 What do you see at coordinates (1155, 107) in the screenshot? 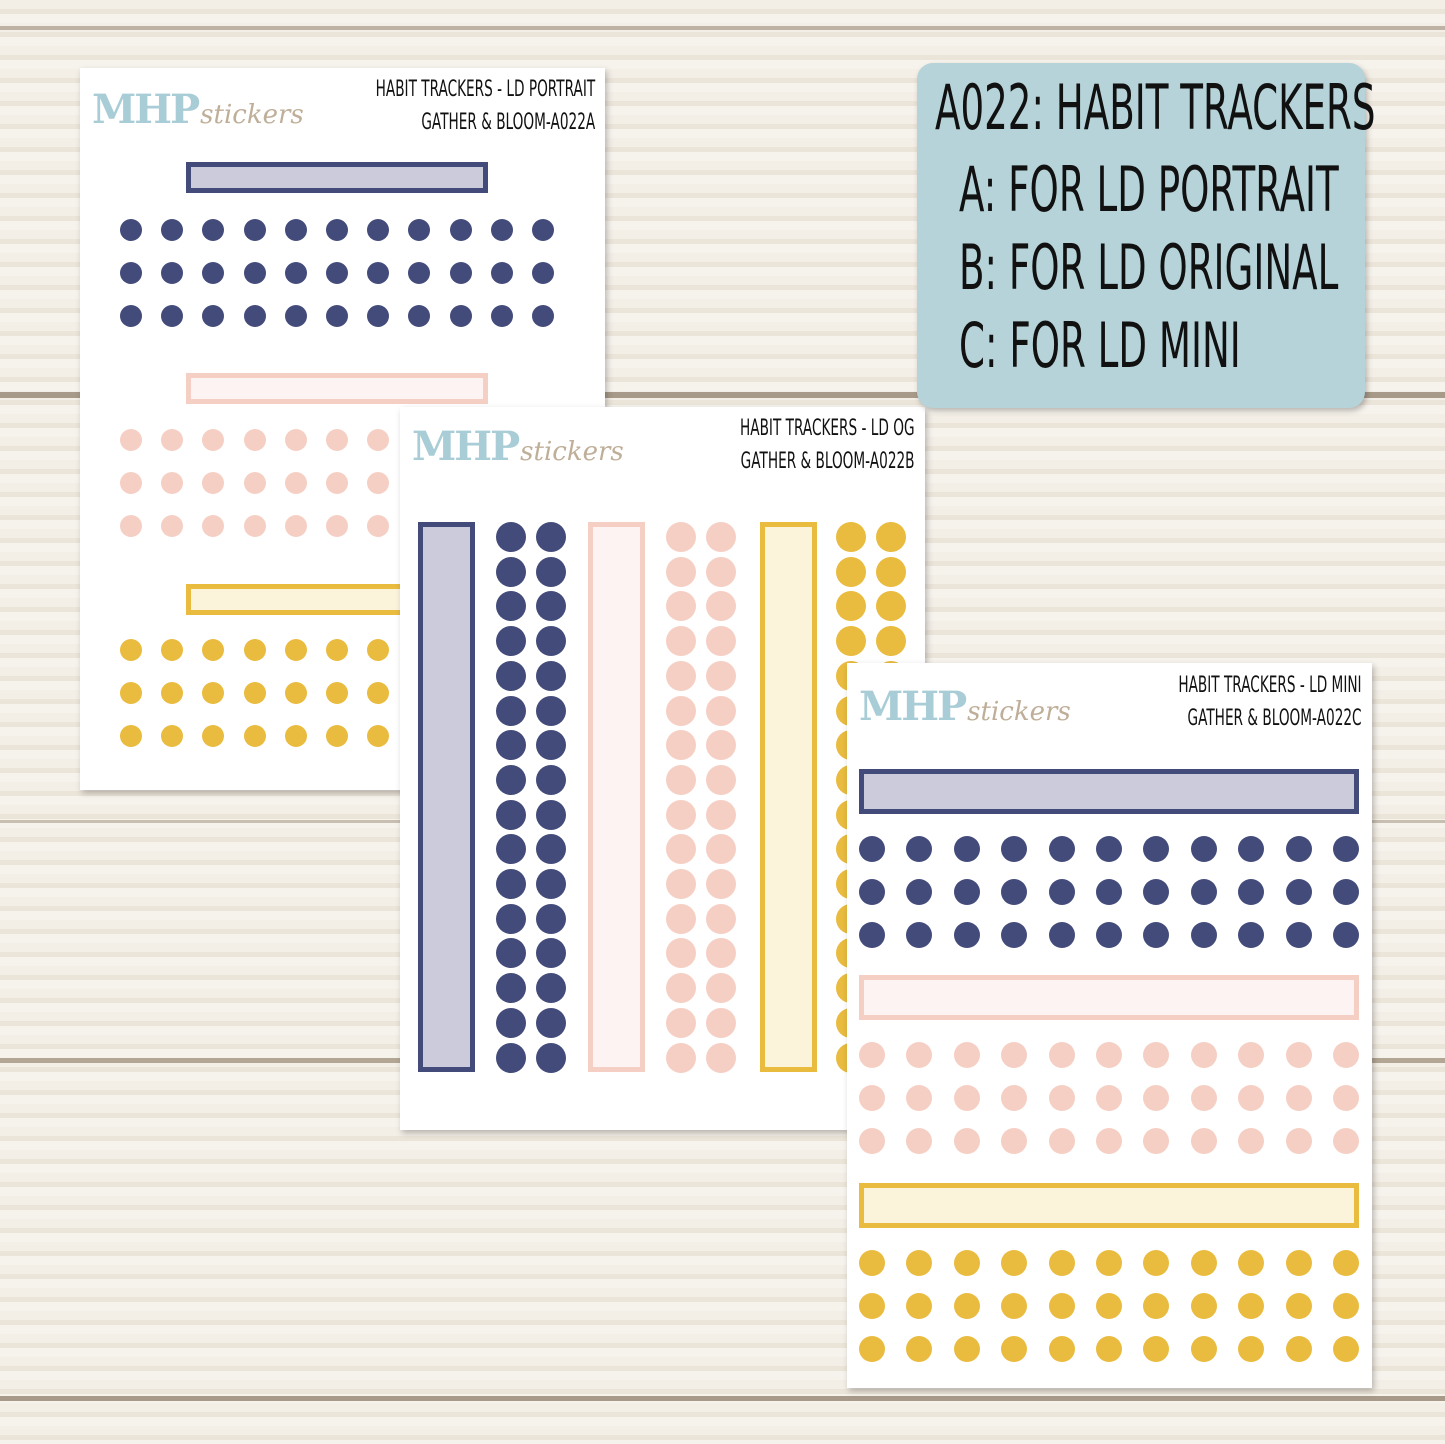
I see `info-title: A022: HABIT TRACKERS` at bounding box center [1155, 107].